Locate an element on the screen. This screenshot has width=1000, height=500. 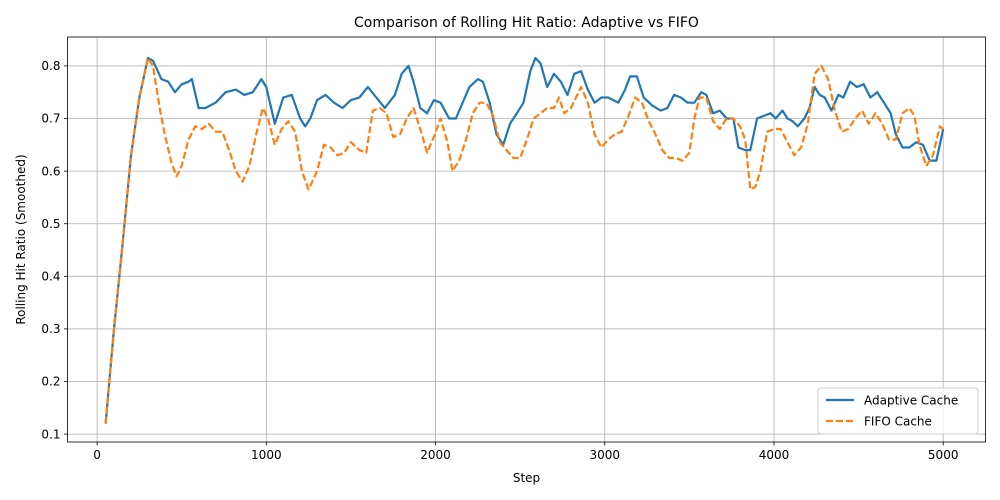
legend-label-fifo: FIFO Cache is located at coordinates (898, 422).